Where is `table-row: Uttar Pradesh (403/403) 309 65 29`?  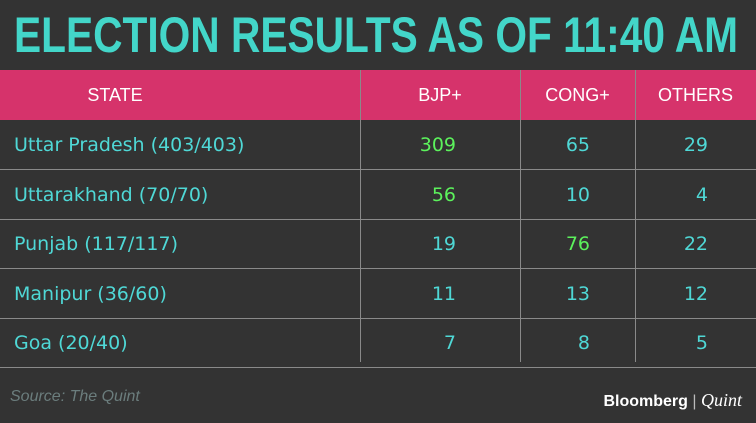
table-row: Uttar Pradesh (403/403) 309 65 29 is located at coordinates (378, 145).